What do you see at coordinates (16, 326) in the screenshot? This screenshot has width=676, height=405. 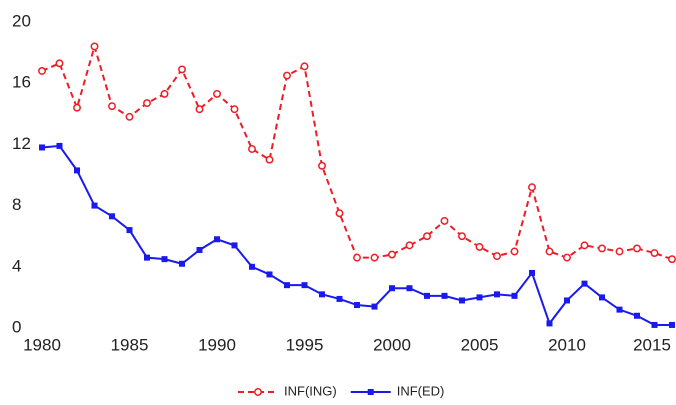 I see `y-tick-label: 0` at bounding box center [16, 326].